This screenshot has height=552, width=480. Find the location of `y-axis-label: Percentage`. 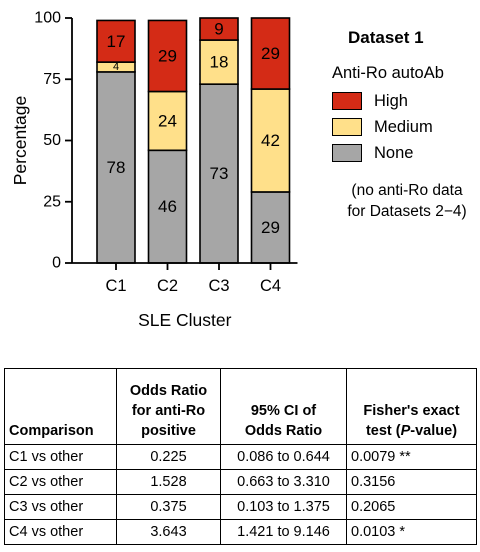

y-axis-label: Percentage is located at coordinates (20, 141).